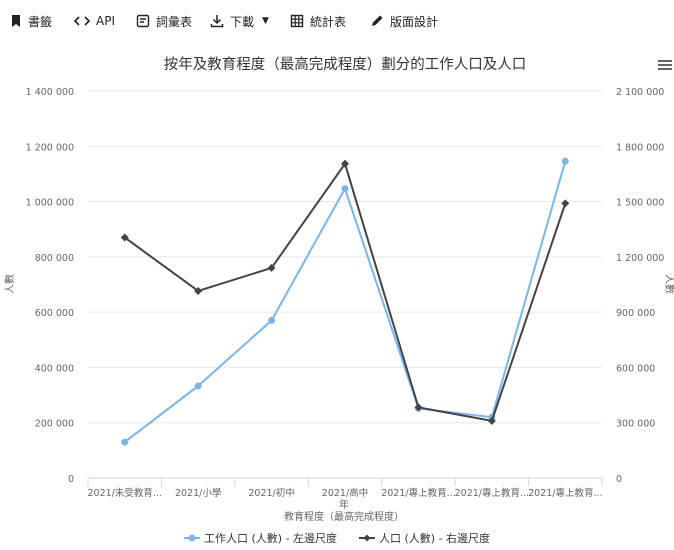 The height and width of the screenshot is (550, 674). Describe the element at coordinates (174, 21) in the screenshot. I see `glossary-label: 詞彙表` at that location.